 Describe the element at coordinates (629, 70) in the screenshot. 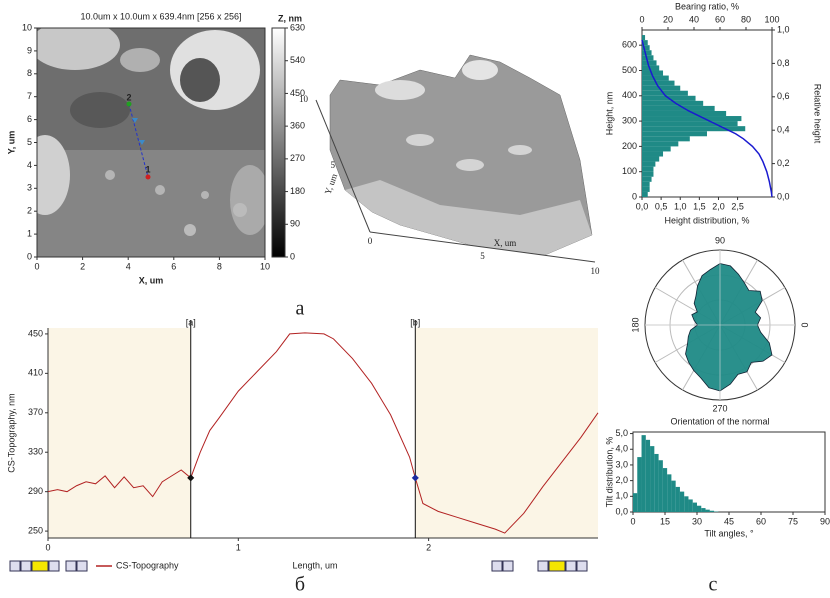

I see `tick-label: 500` at that location.